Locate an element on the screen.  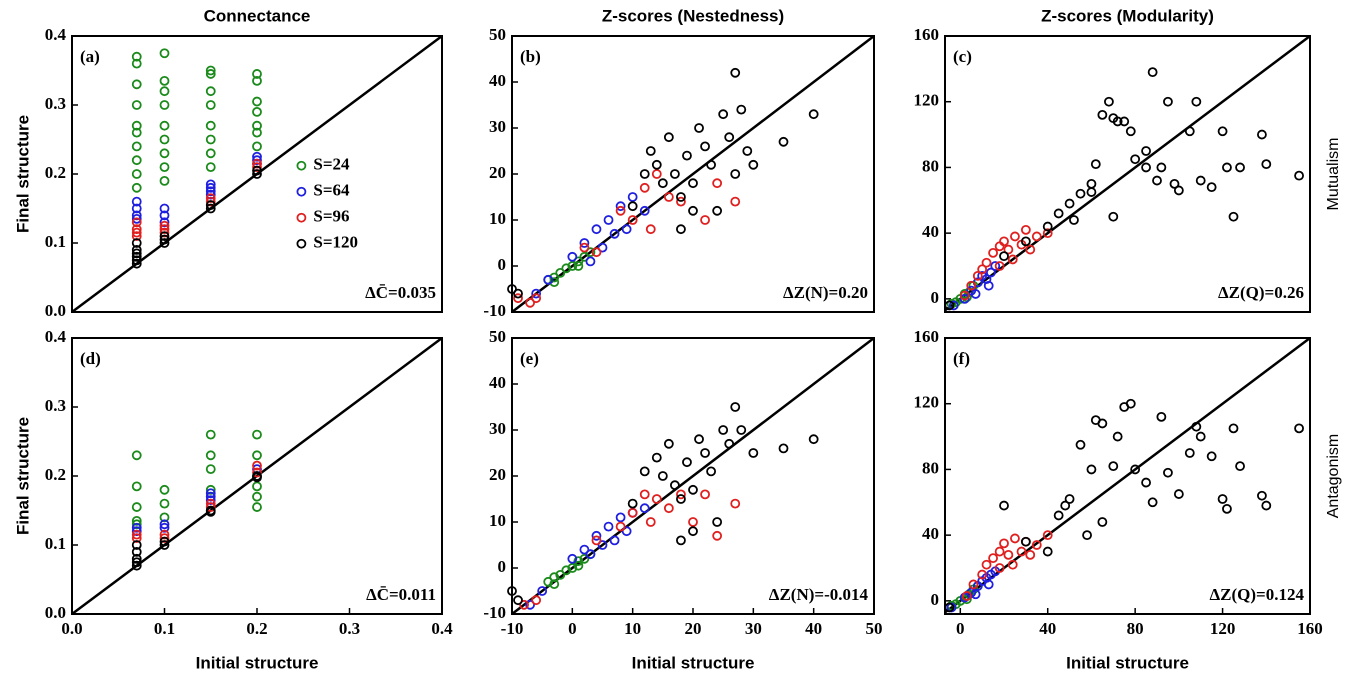
frame is located at coordinates (257, 476).